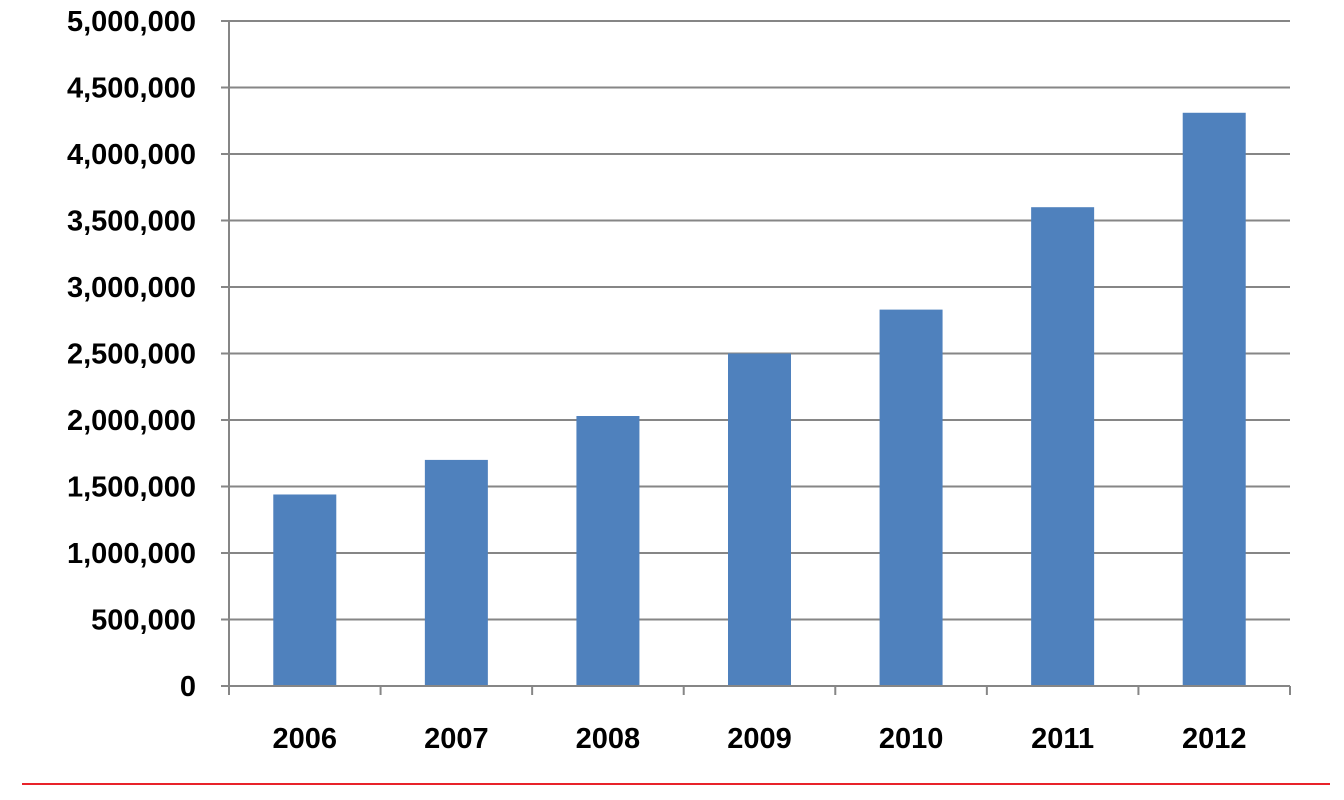  I want to click on bar-2010, so click(911, 497).